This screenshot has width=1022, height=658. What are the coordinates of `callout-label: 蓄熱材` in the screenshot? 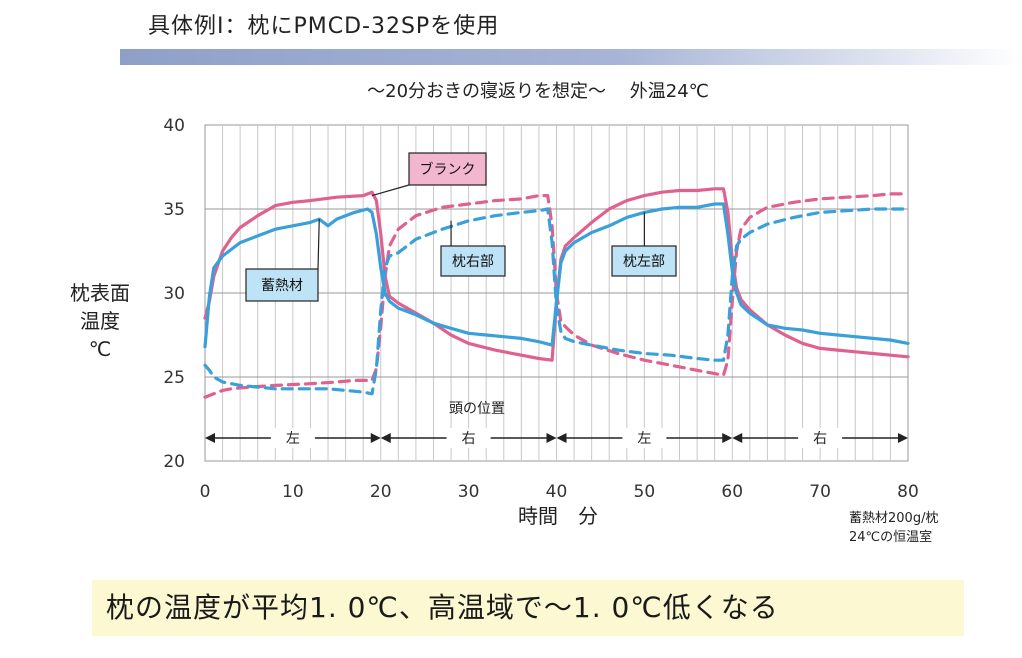 It's located at (282, 286).